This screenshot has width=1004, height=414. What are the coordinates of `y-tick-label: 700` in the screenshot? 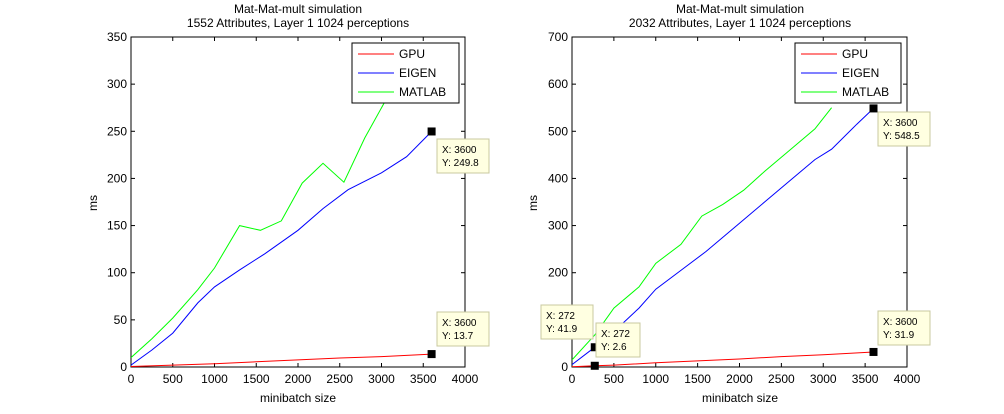 It's located at (558, 37).